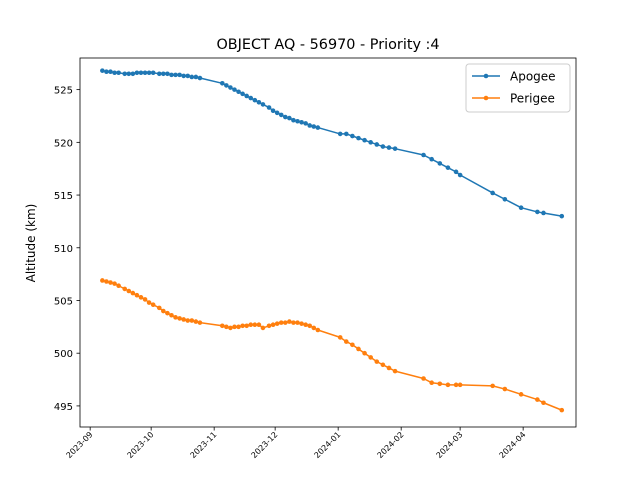 The image size is (640, 480). What do you see at coordinates (63, 196) in the screenshot?
I see `y-tick-label: 515` at bounding box center [63, 196].